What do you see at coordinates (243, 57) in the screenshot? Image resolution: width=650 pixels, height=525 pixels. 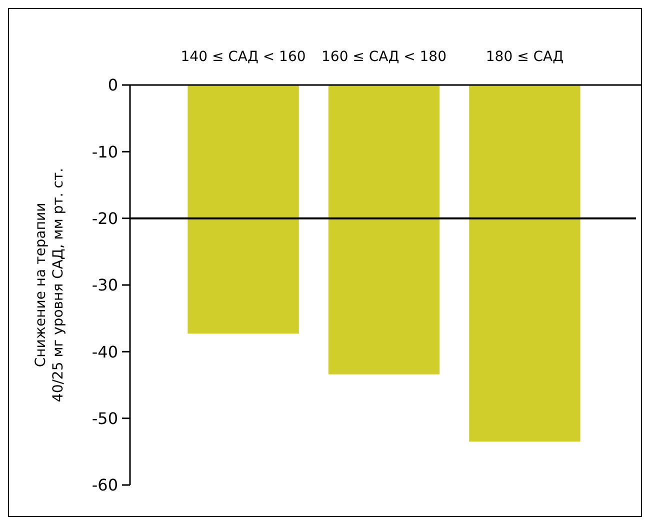 I see `x-tick-label: 140 ≤ САД < 160` at bounding box center [243, 57].